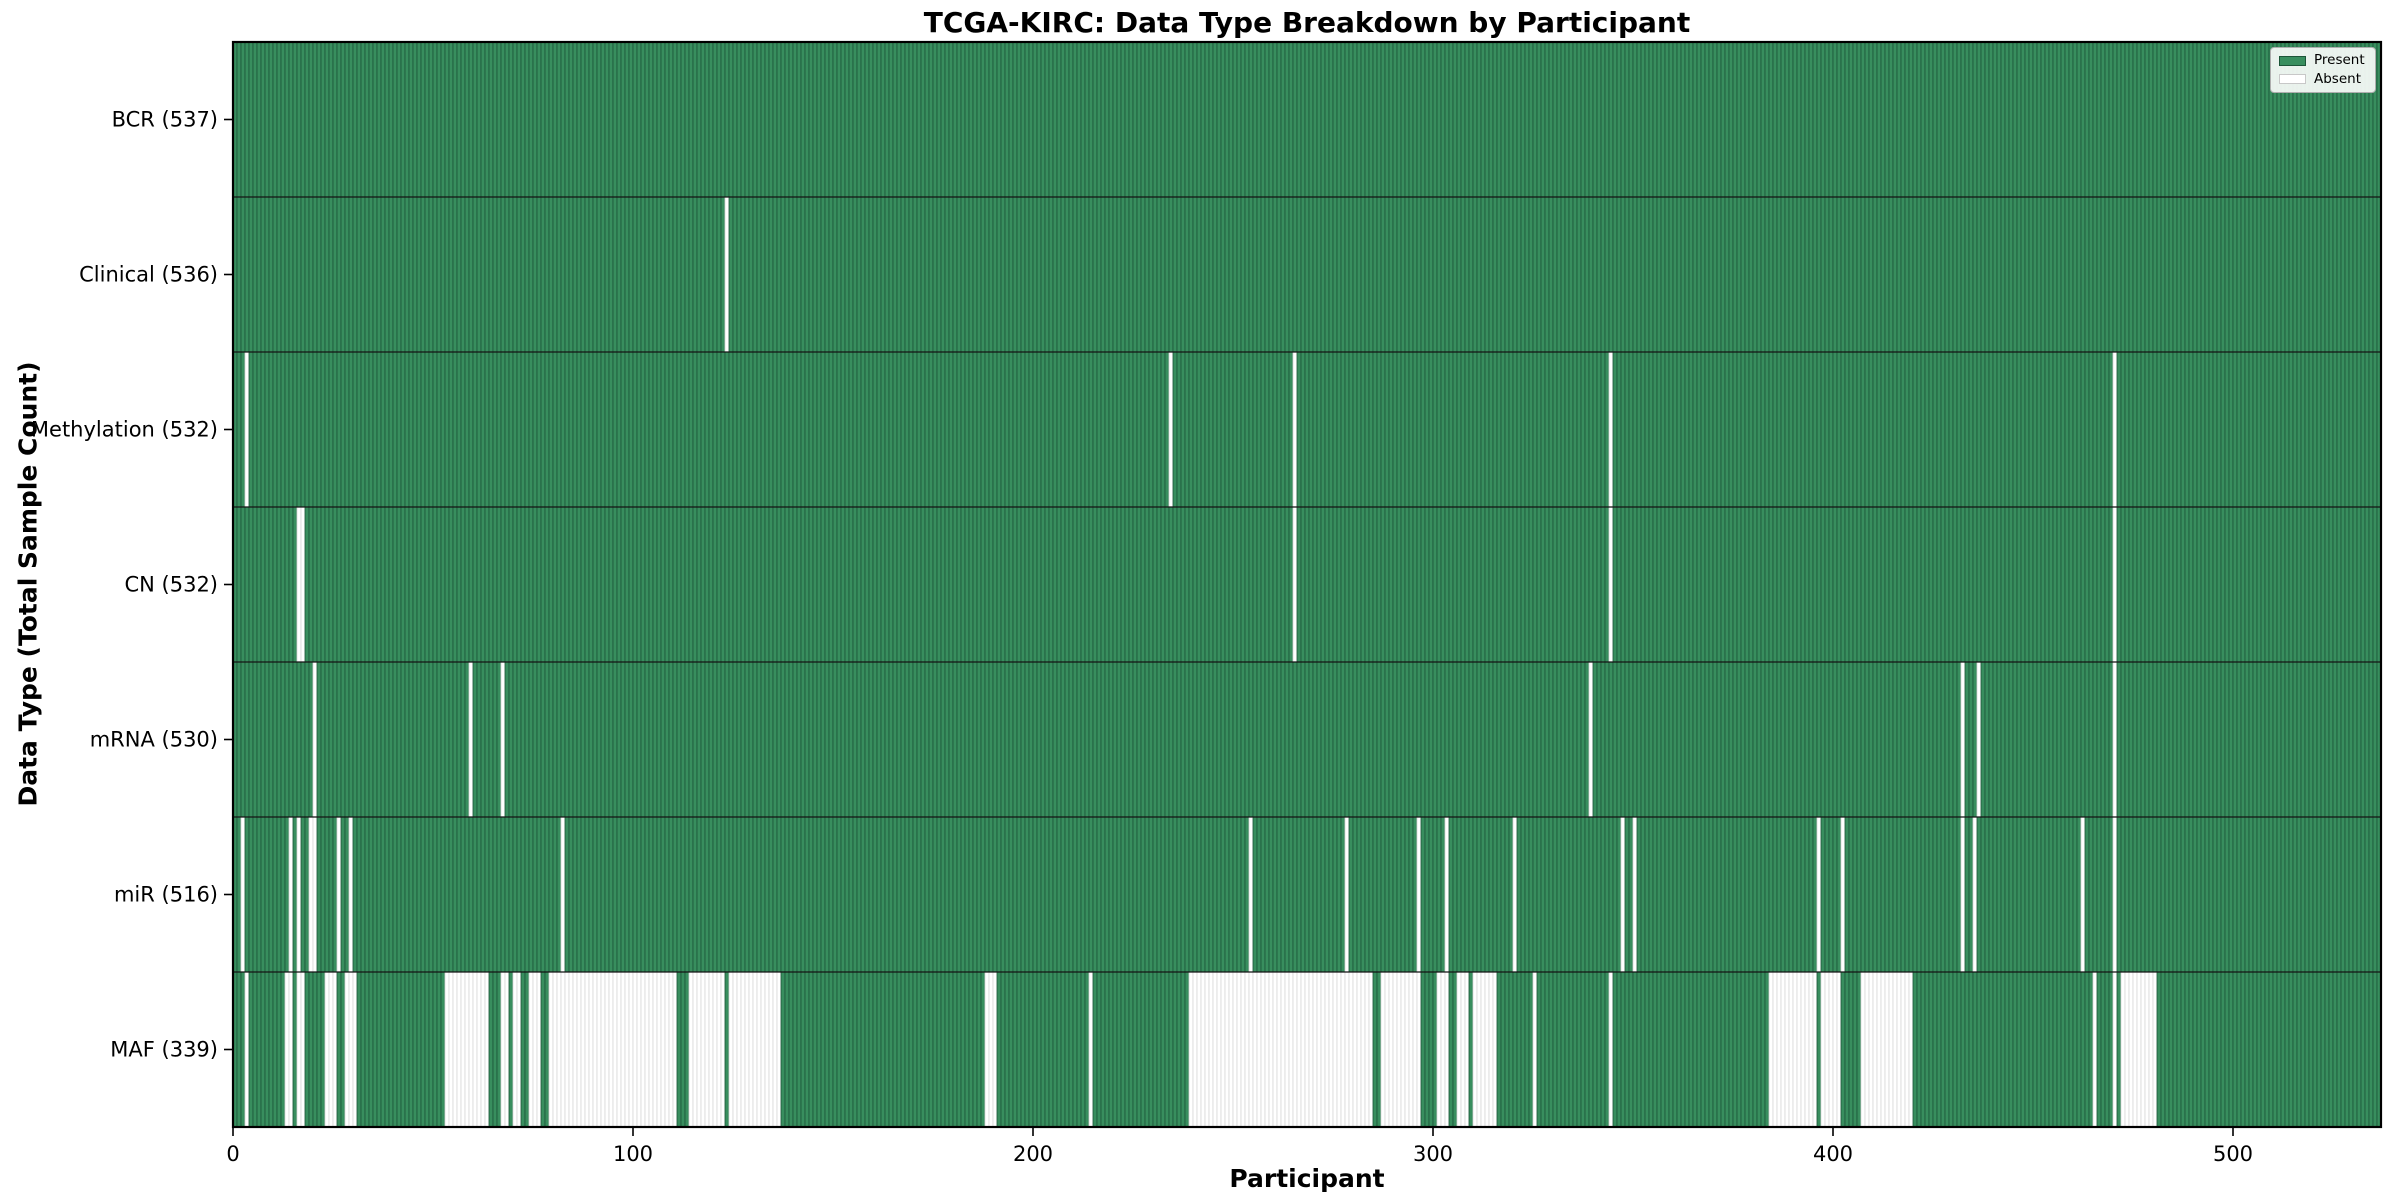  Describe the element at coordinates (171, 585) in the screenshot. I see `y-tick-label: CN (532)` at that location.